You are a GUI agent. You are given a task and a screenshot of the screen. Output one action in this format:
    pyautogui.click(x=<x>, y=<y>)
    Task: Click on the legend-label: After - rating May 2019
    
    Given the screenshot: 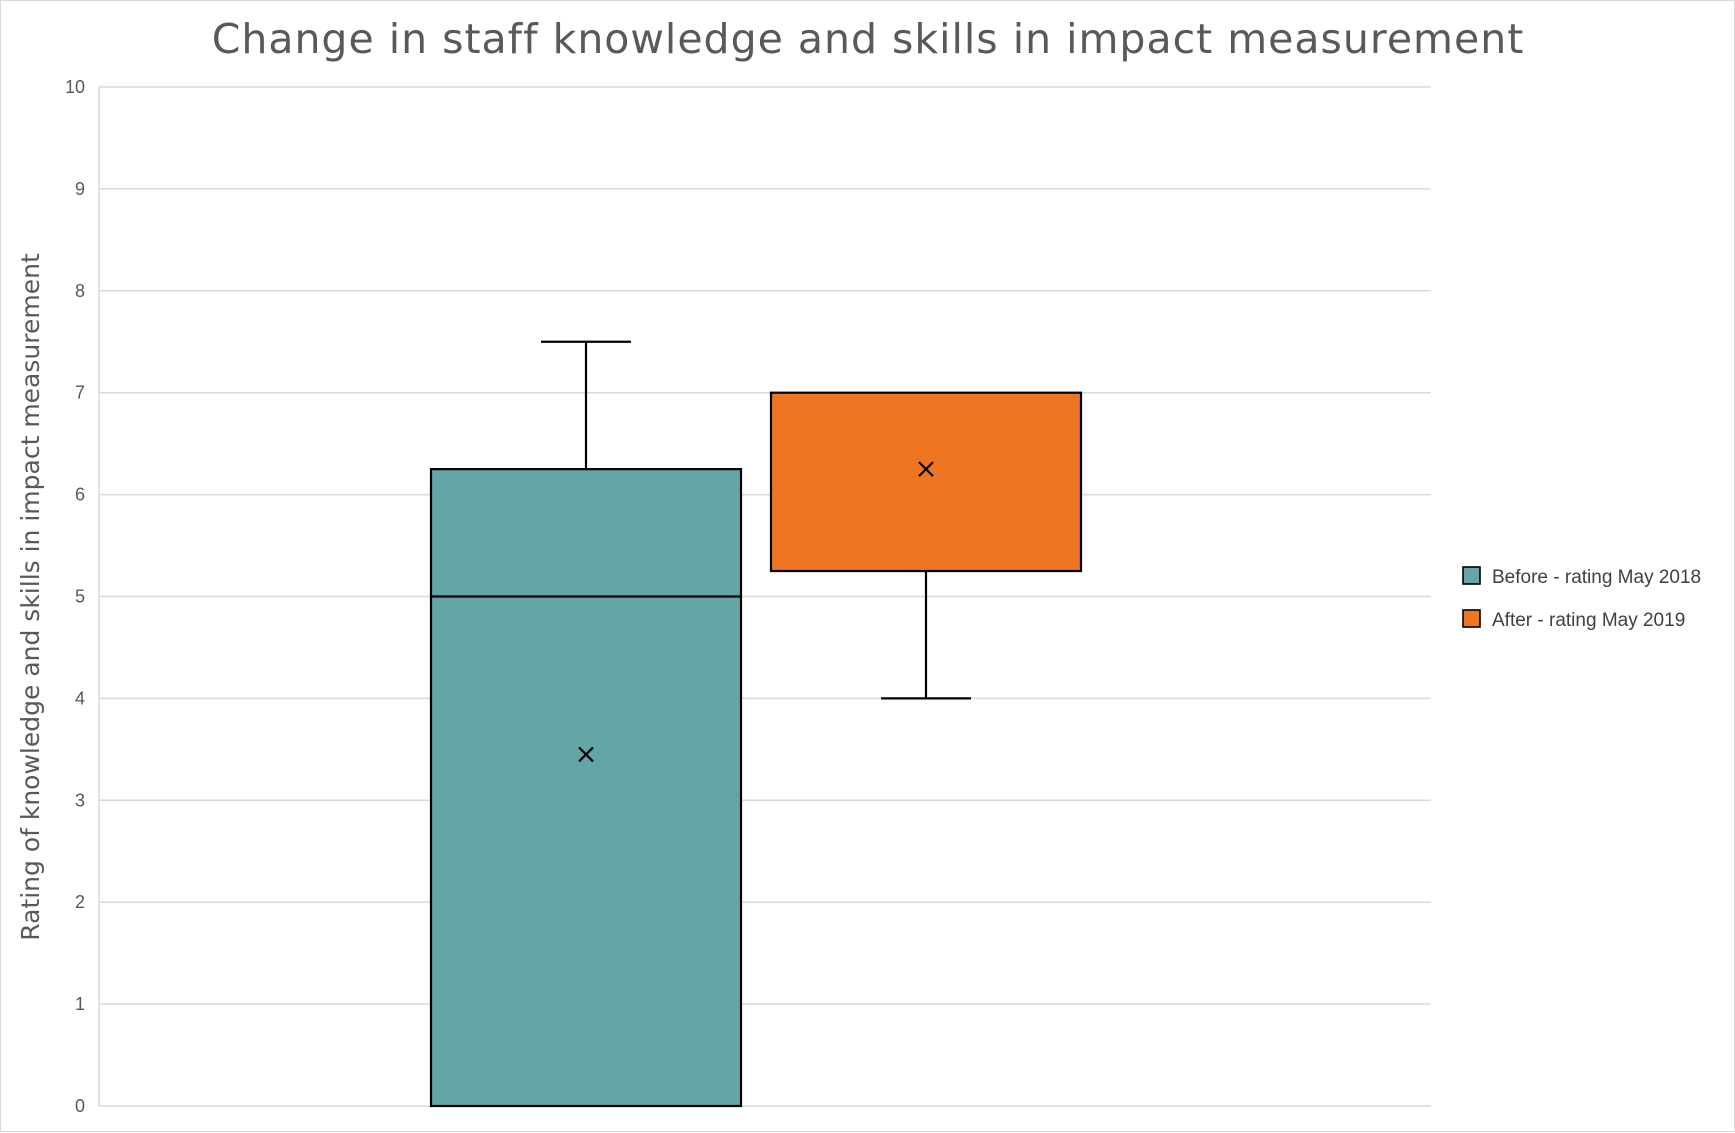 What is the action you would take?
    pyautogui.click(x=1588, y=620)
    